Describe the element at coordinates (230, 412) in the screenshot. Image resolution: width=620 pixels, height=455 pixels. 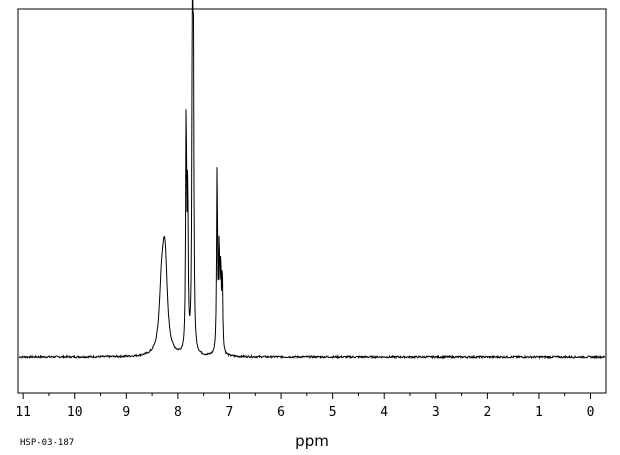
I see `tick-label-7: 7` at that location.